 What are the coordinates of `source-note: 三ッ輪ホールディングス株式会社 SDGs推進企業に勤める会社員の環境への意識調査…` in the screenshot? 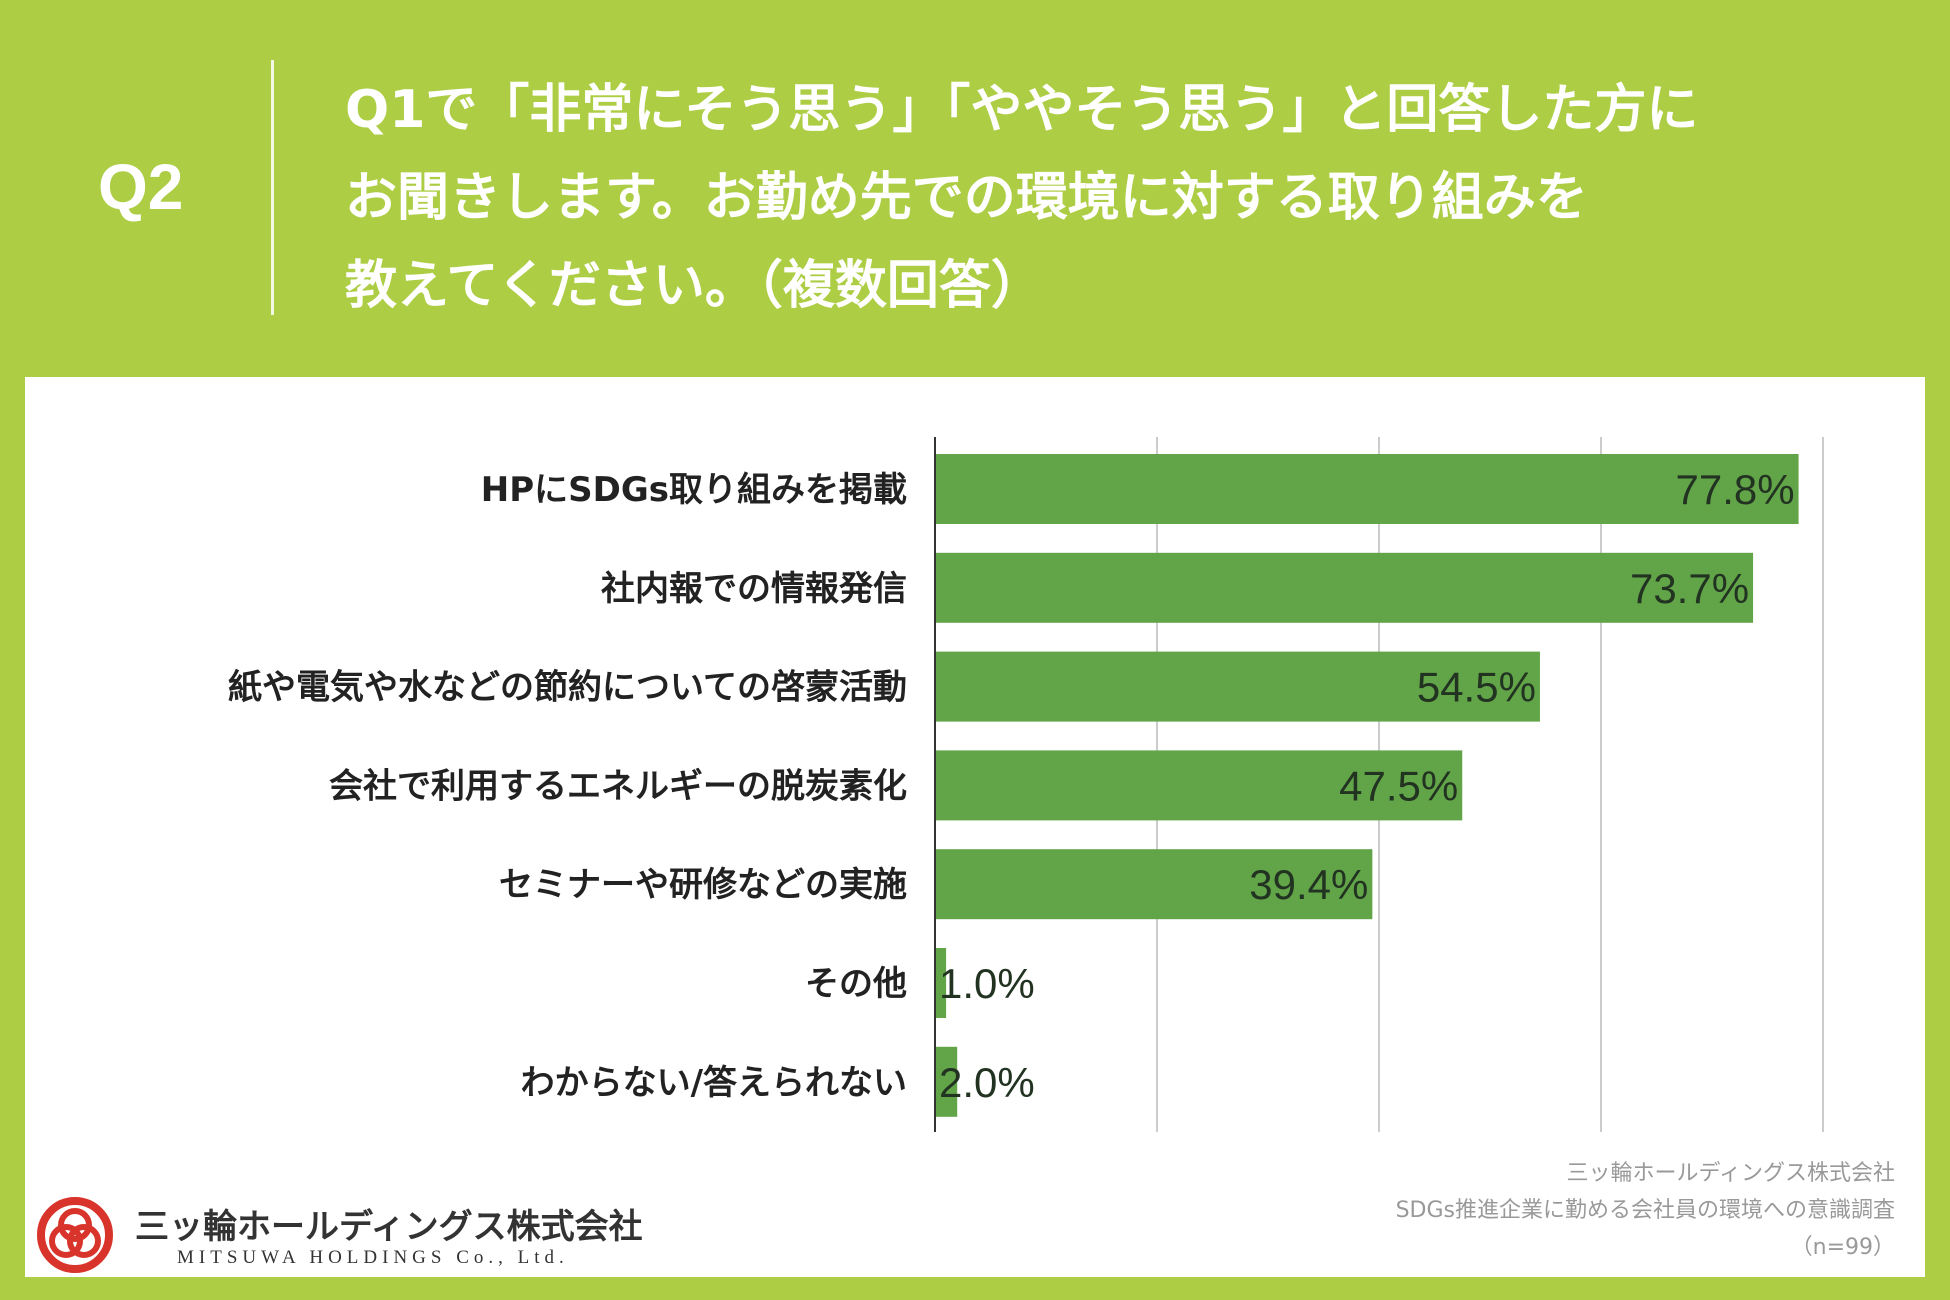 It's located at (1645, 1210).